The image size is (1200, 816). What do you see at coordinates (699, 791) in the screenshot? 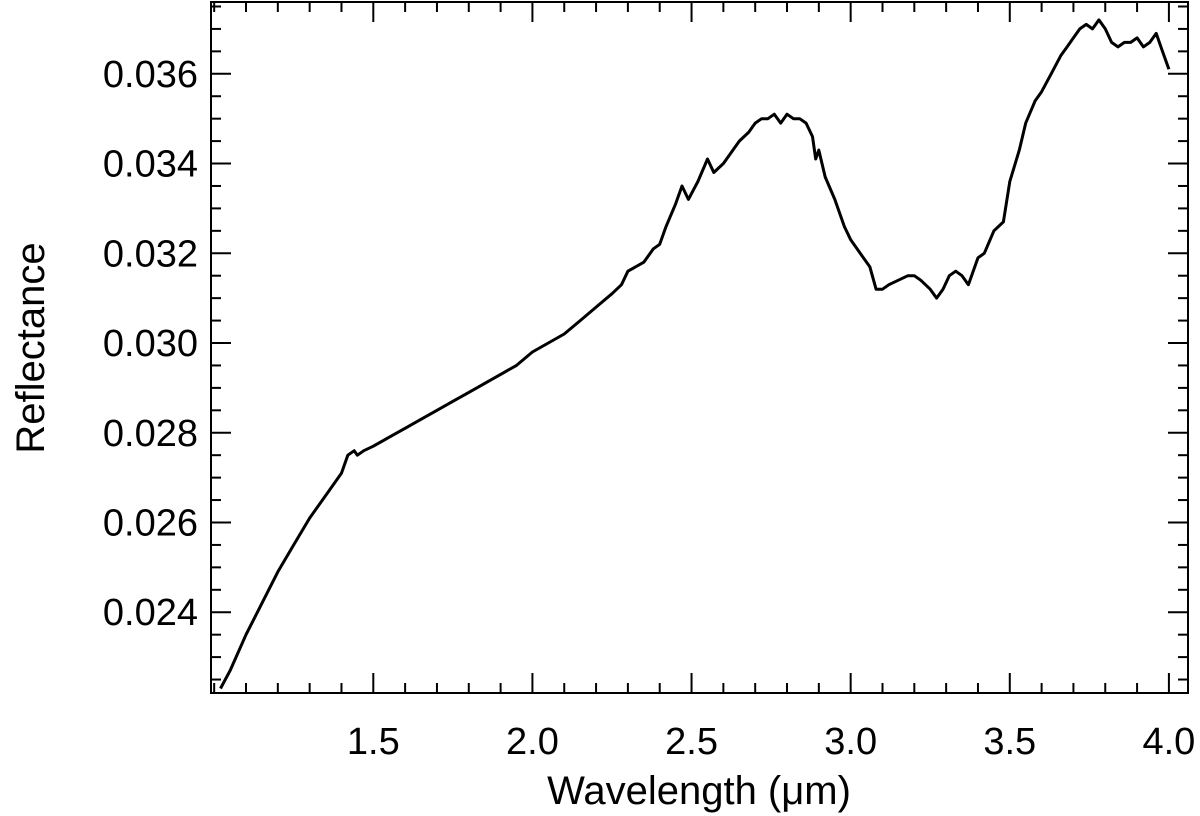
I see `x-axis-title: Wavelength (μm)` at bounding box center [699, 791].